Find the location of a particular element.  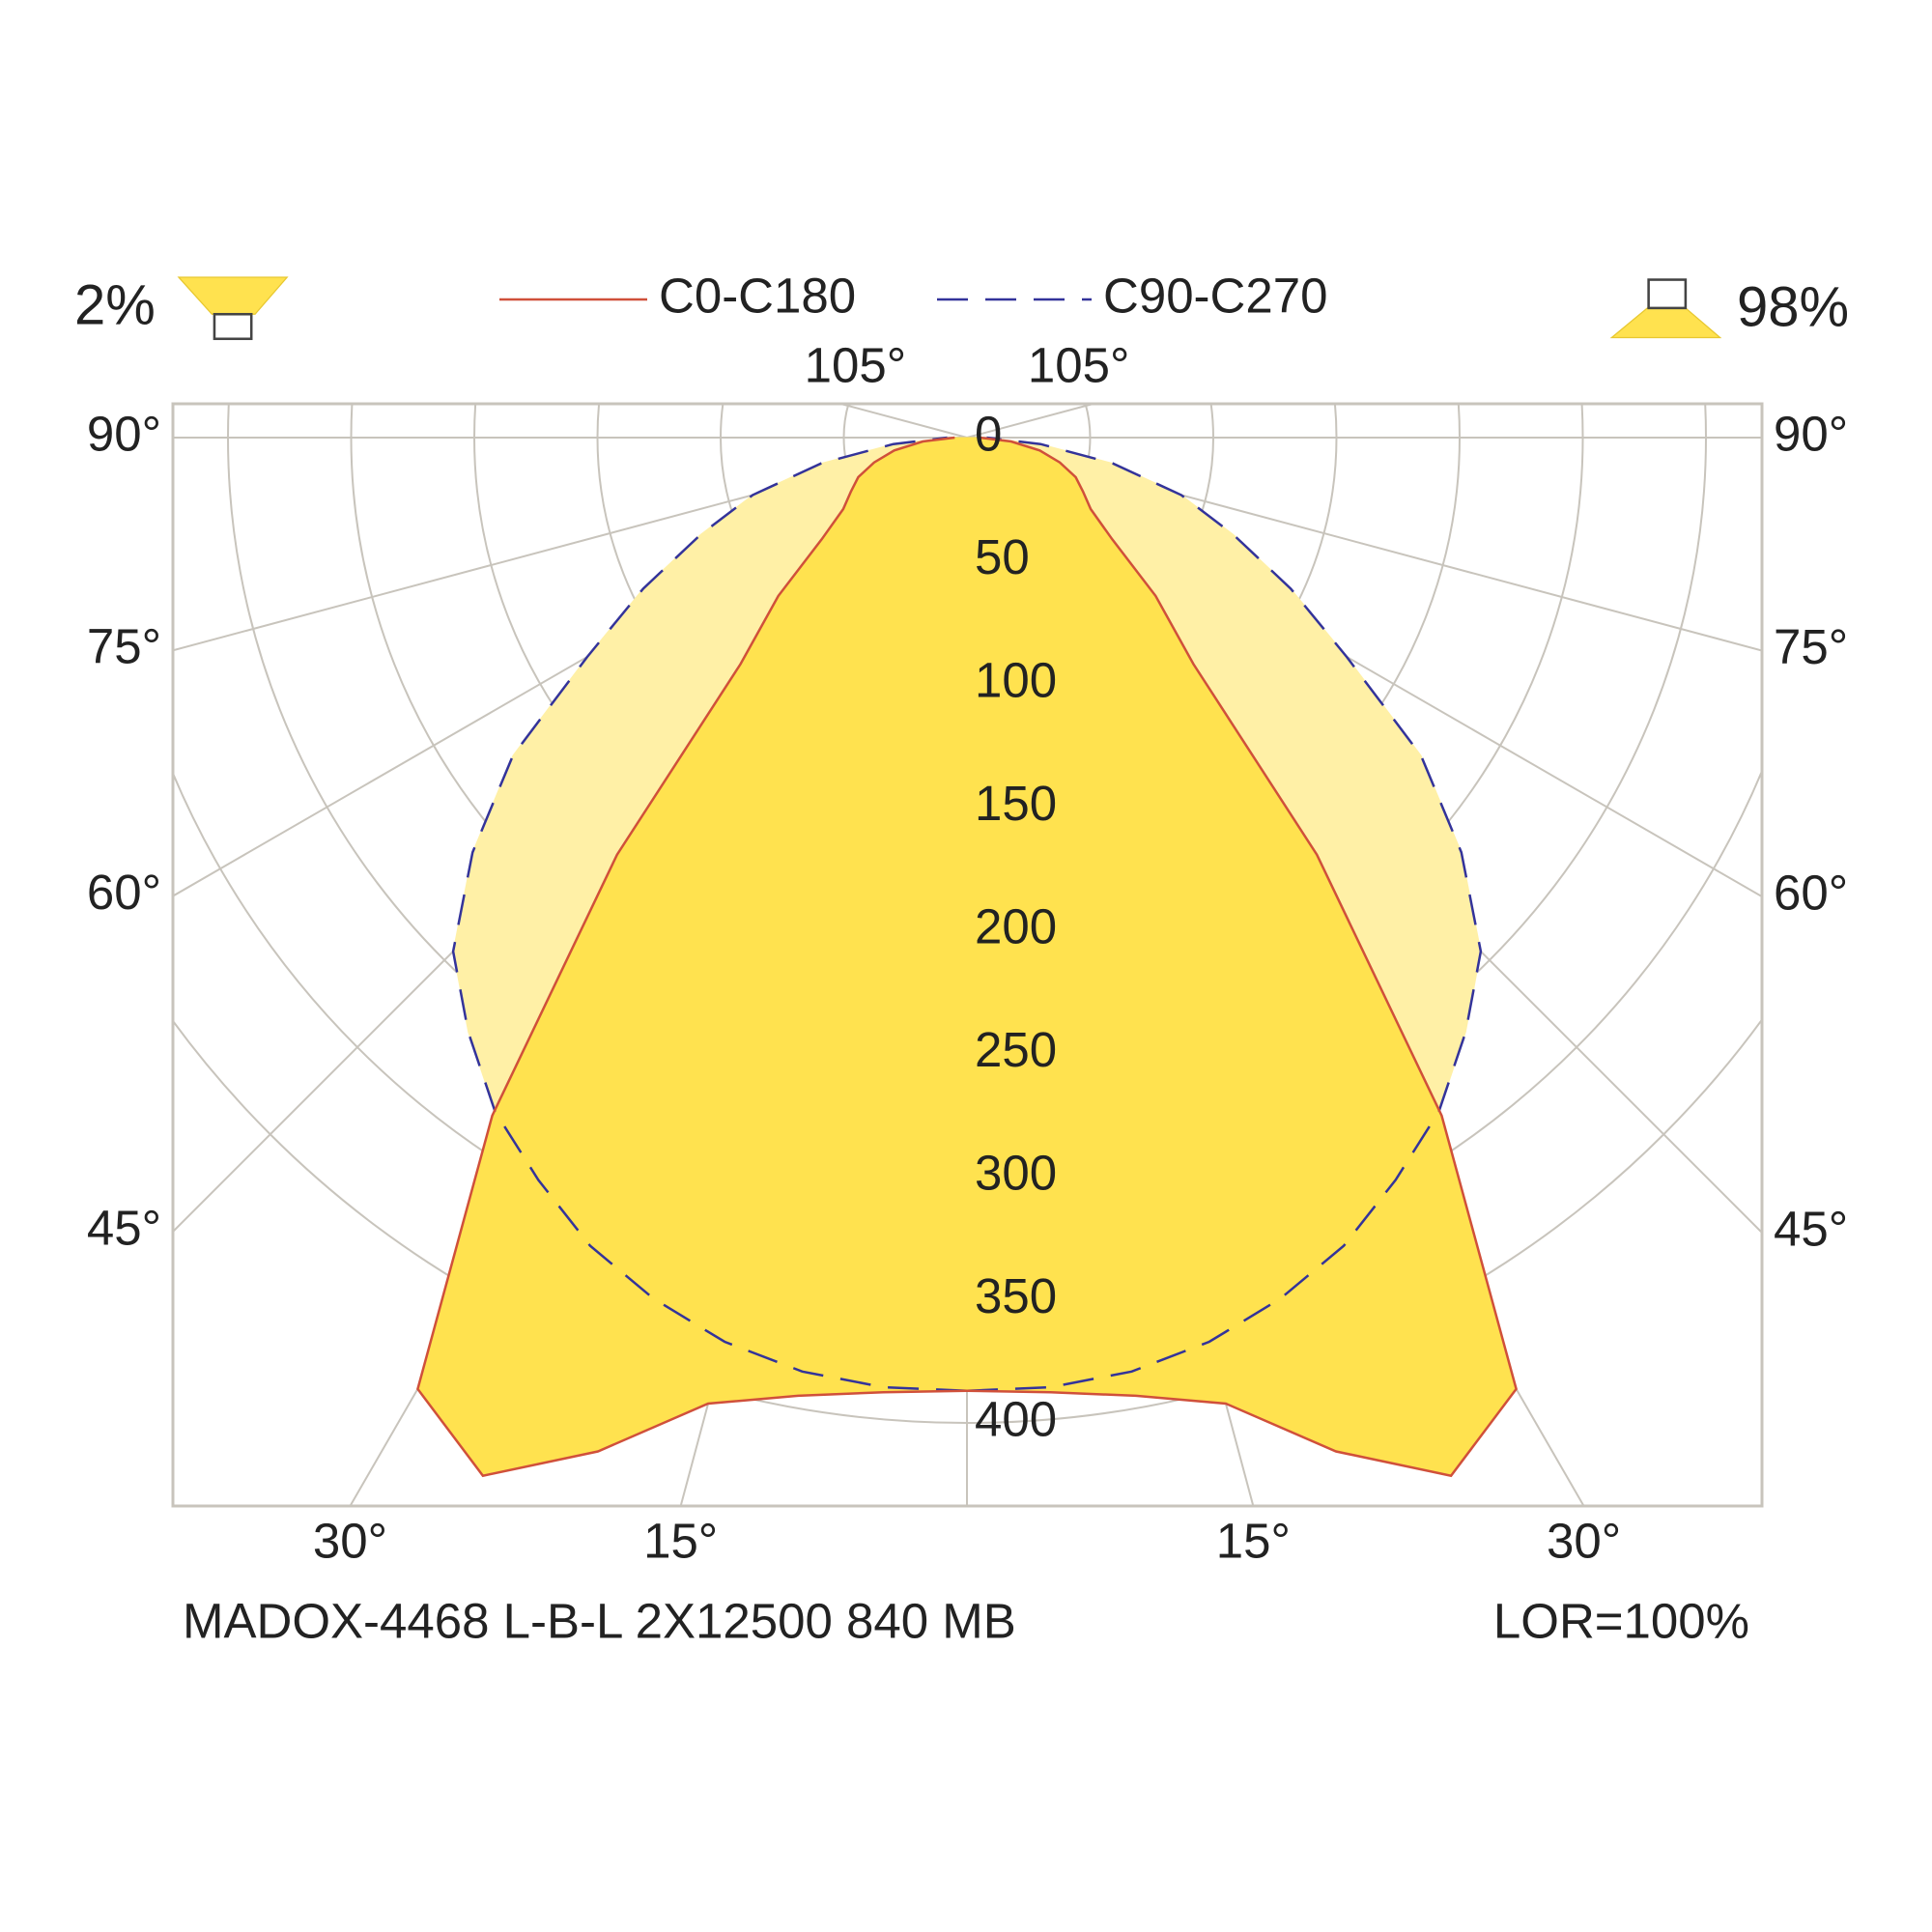

r-tick-label: 150 is located at coordinates (1016, 803).